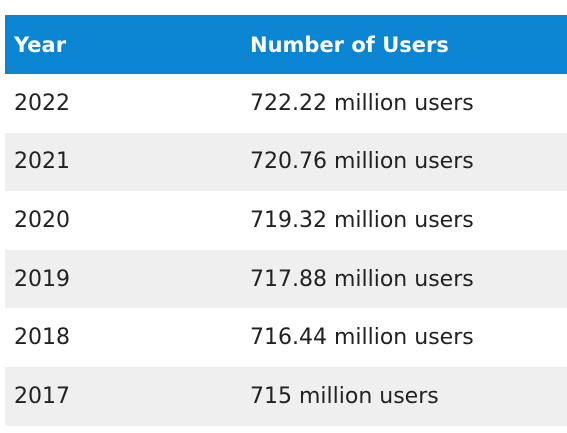 The image size is (567, 433). I want to click on table-row: 2018 716.44 million users, so click(286, 337).